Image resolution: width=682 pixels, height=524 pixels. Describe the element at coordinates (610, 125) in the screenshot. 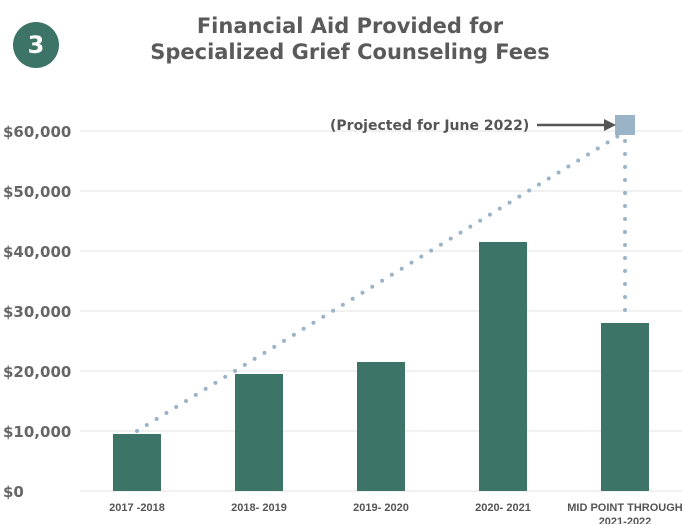

I see `projection-arrow-head` at that location.